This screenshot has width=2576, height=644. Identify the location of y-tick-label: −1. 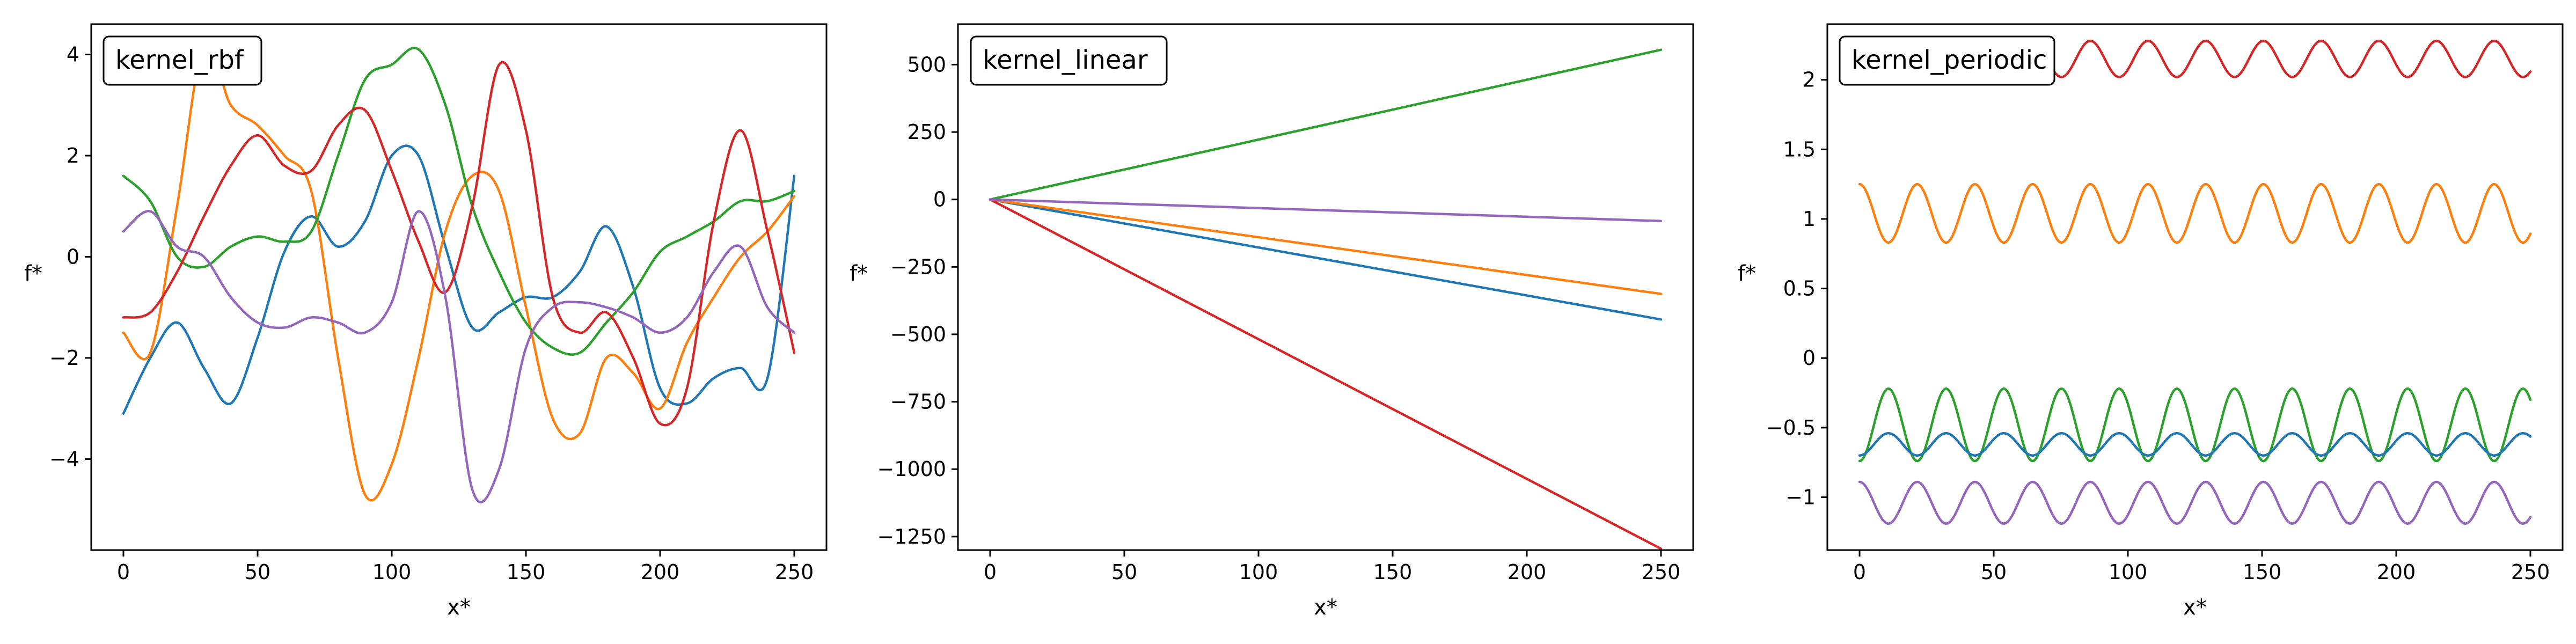
(1800, 497).